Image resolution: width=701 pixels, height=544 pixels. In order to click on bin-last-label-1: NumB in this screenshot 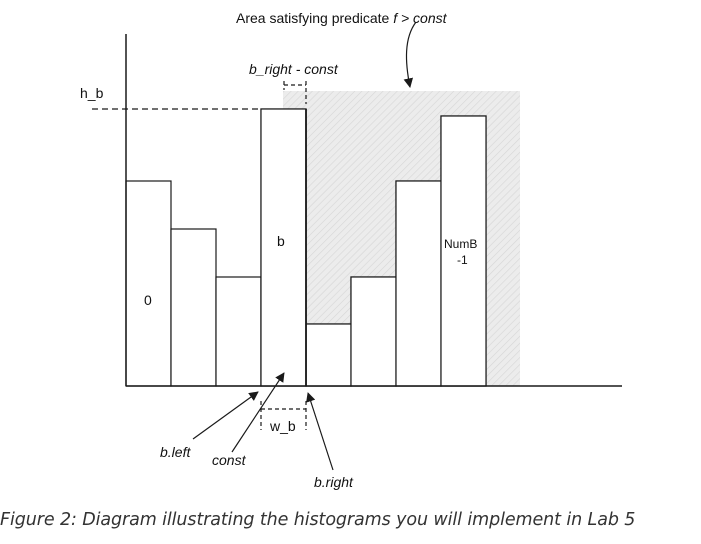, I will do `click(460, 244)`.